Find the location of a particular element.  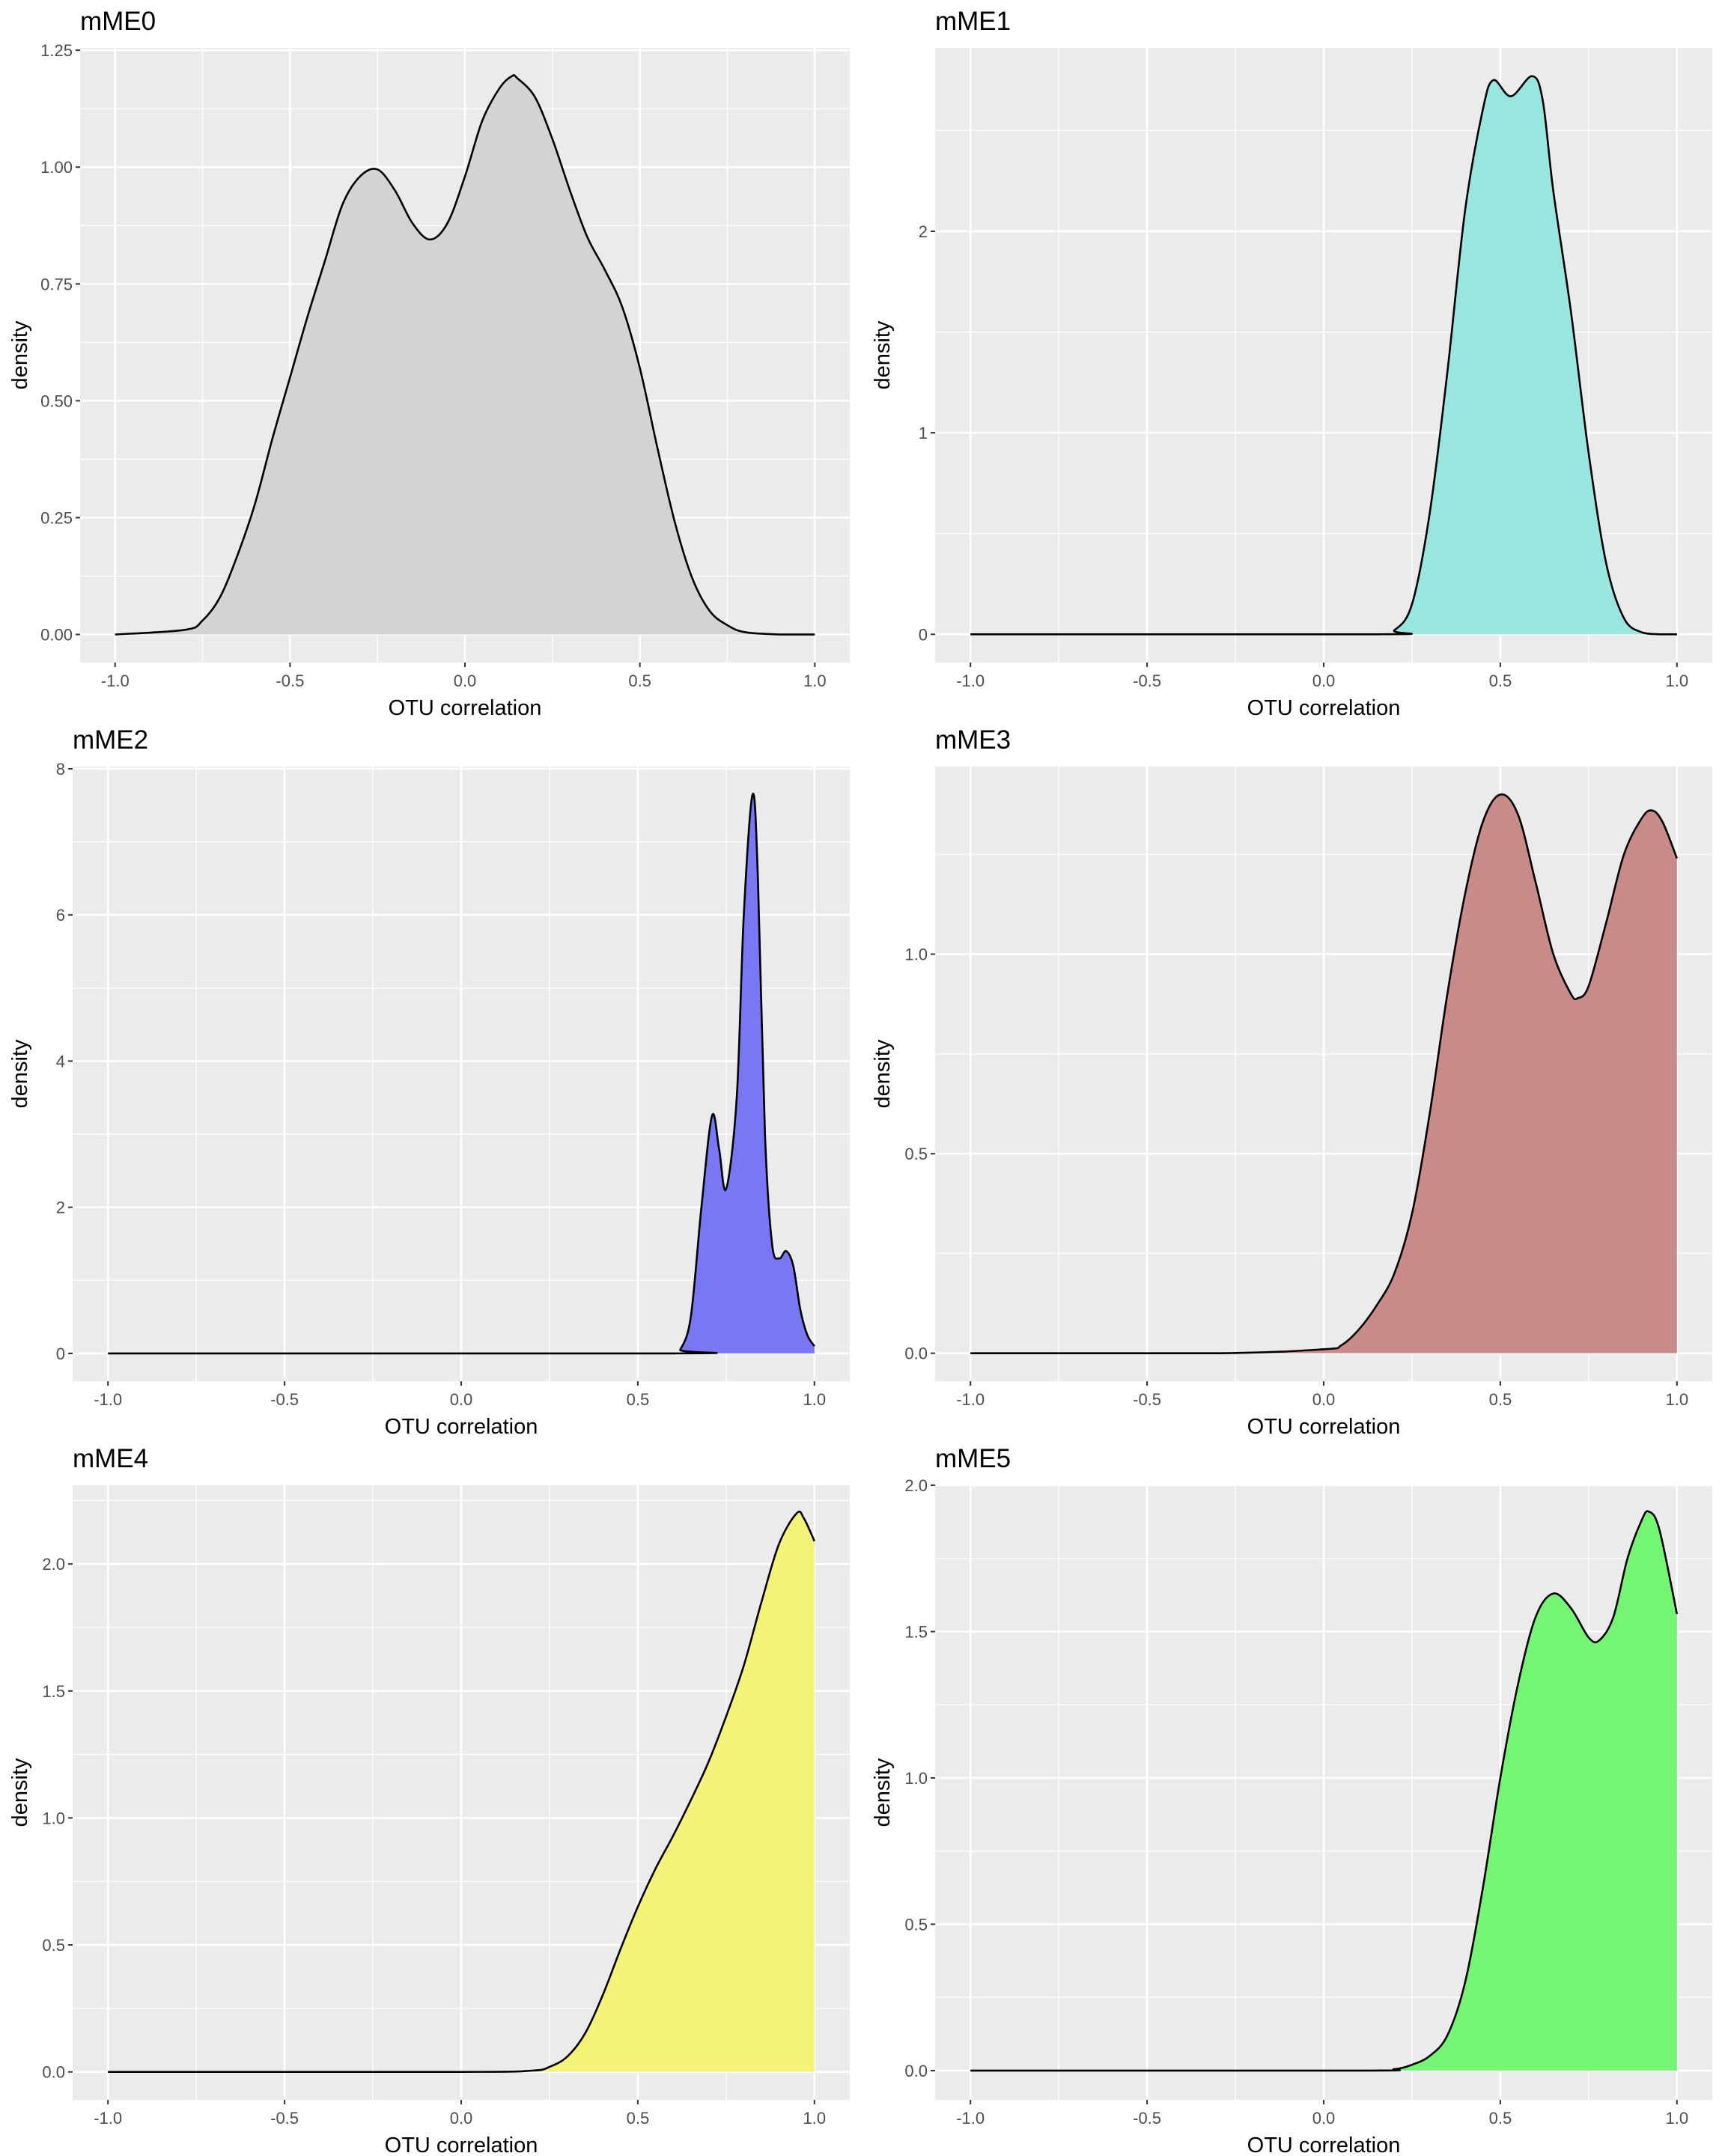

y-tick-label: 0.00 is located at coordinates (56, 635).